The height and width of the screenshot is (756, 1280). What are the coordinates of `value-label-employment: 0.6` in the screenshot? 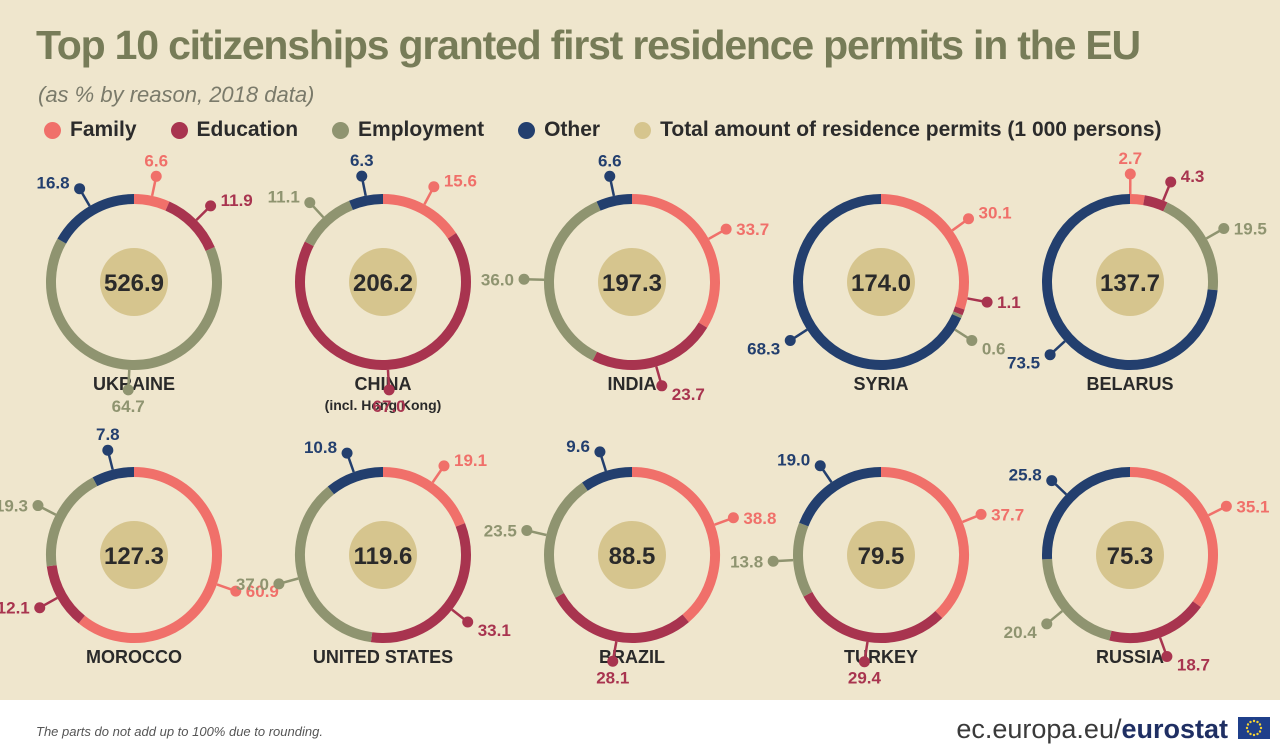 It's located at (994, 348).